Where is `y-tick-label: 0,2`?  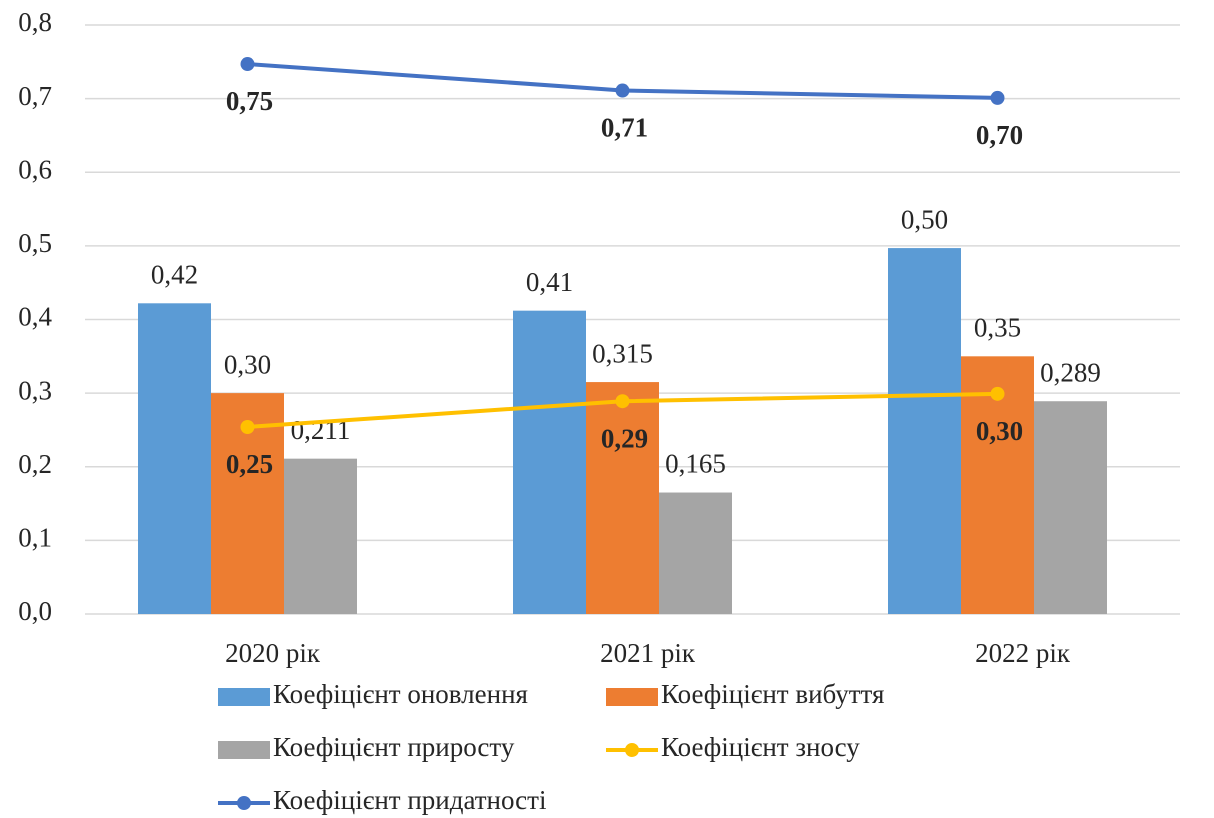 y-tick-label: 0,2 is located at coordinates (35, 464).